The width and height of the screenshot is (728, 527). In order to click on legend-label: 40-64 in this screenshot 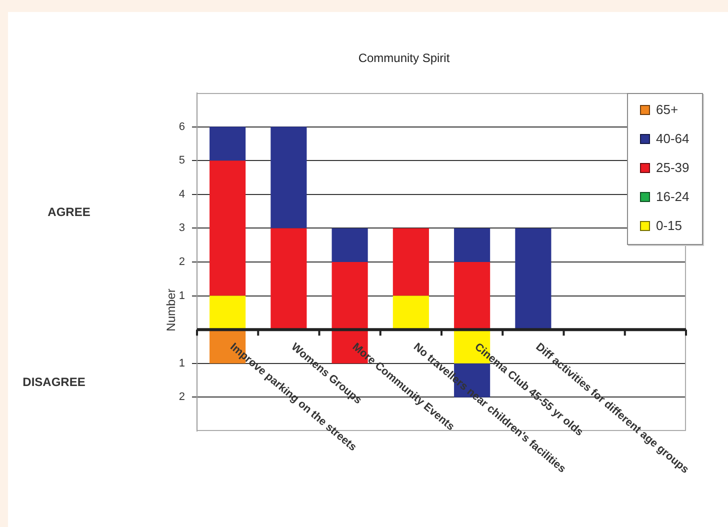, I will do `click(673, 138)`.